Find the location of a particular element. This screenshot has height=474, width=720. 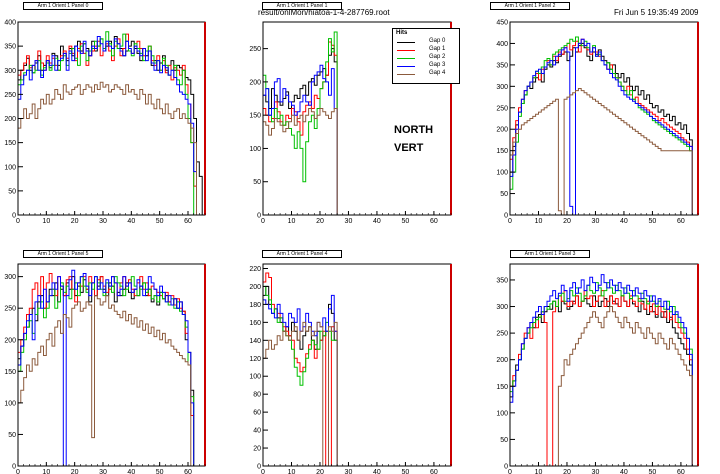

legend: Hits Gap 0 Gap 1 Gap 2 Gap 3 Gap 4 is located at coordinates (426, 56).